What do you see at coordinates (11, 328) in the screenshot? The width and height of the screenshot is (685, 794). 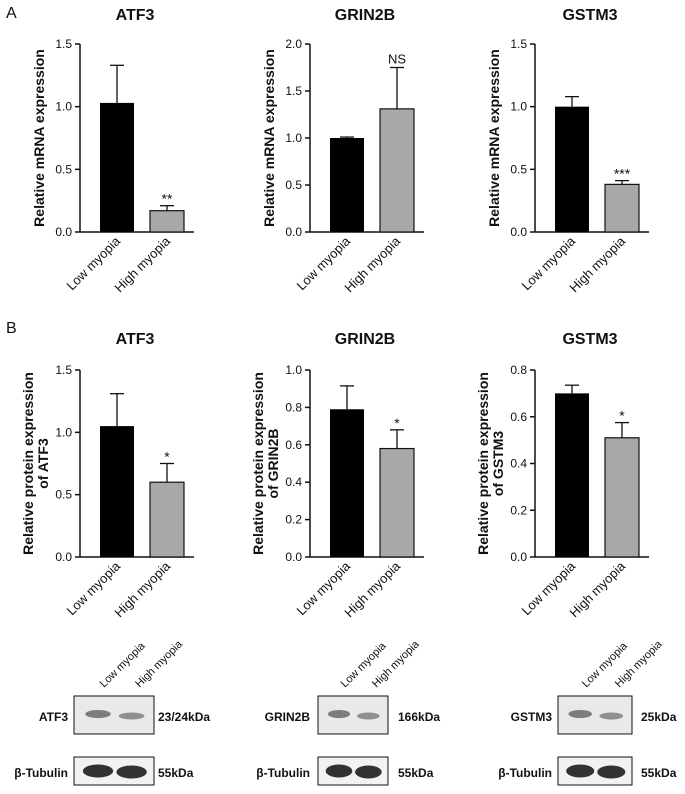 I see `panel-label-b: B` at bounding box center [11, 328].